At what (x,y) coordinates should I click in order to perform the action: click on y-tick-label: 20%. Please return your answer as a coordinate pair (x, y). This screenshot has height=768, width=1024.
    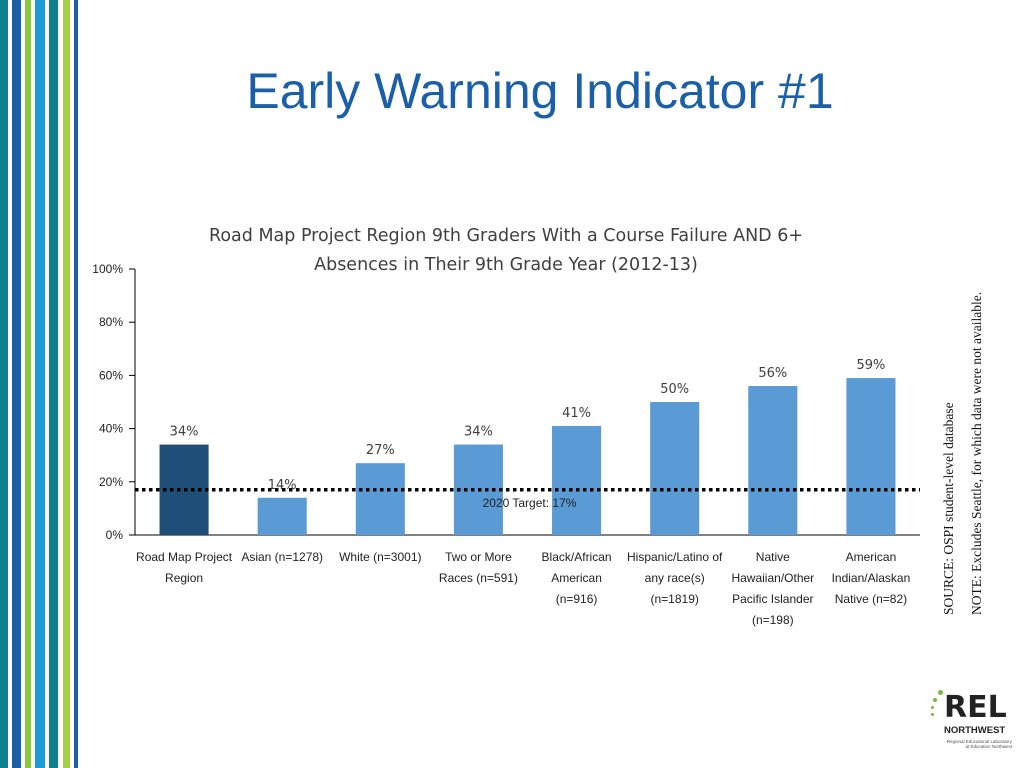
    Looking at the image, I should click on (111, 482).